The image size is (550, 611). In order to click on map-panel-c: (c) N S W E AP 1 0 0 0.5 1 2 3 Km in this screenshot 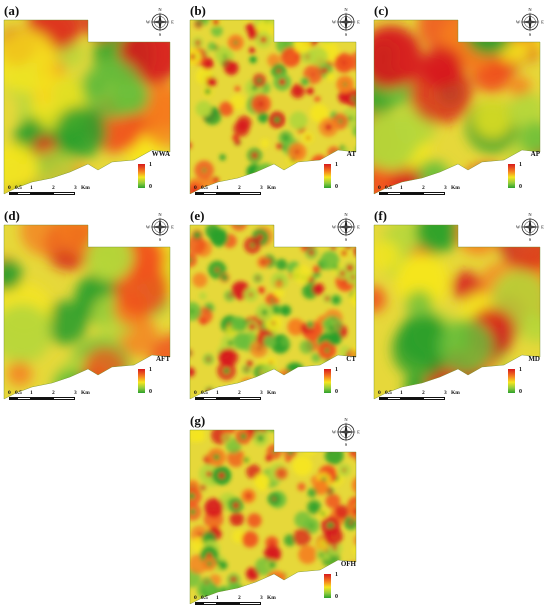, I will do `click(461, 100)`.